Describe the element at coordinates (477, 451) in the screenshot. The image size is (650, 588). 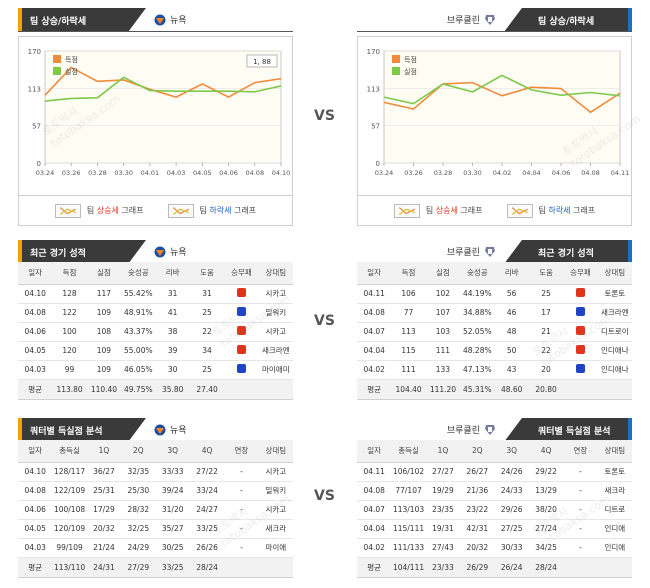
I see `column-header: 2Q` at that location.